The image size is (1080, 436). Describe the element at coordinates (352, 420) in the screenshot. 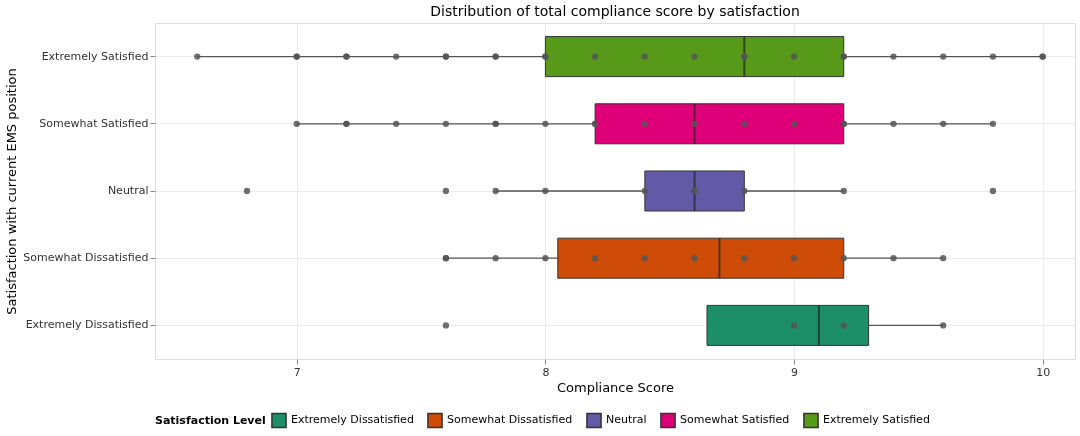

I see `legend-label: Extremely Dissatisfied` at that location.